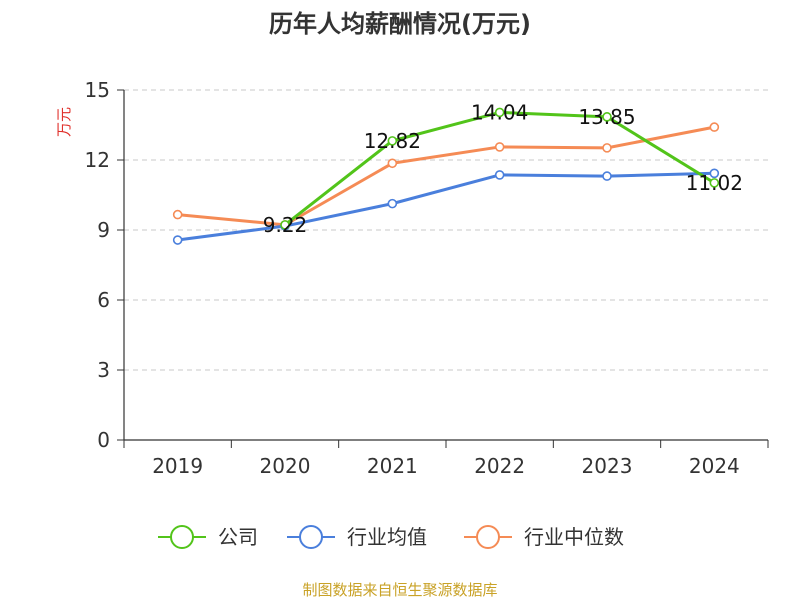  I want to click on x-tick-label: 2020, so click(285, 466).